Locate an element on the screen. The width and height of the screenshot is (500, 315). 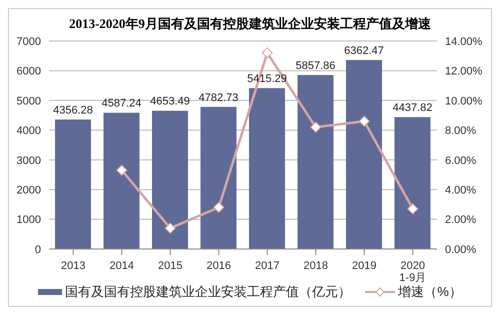
data-label: 4587.24 is located at coordinates (122, 104).